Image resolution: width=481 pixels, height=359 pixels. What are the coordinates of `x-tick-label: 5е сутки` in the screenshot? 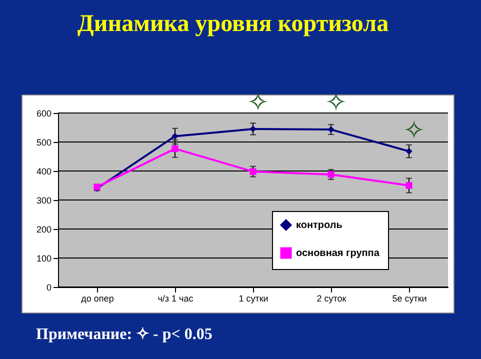 It's located at (409, 299).